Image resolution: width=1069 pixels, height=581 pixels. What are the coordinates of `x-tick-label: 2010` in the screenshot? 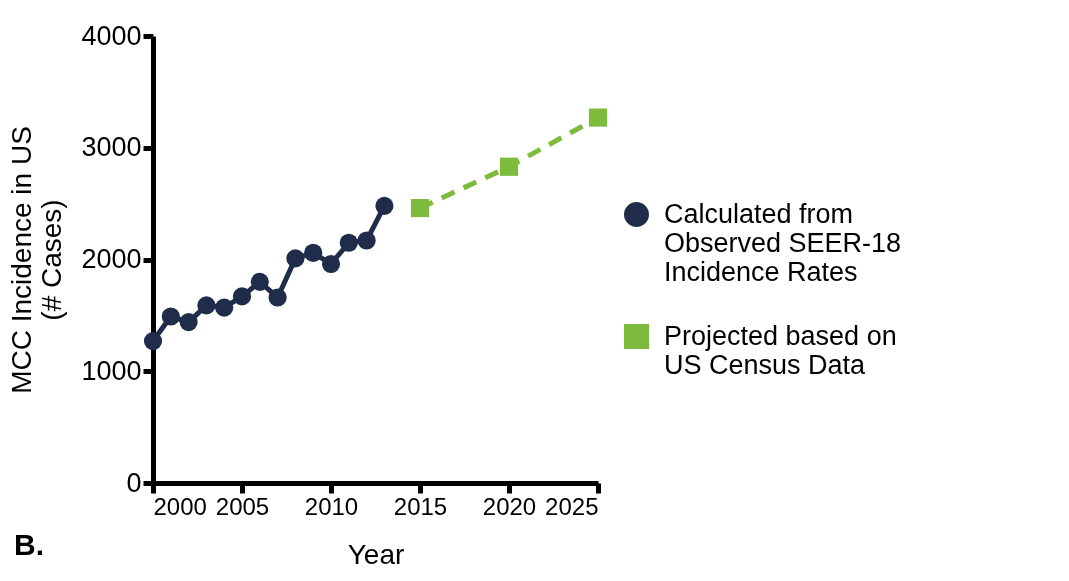 It's located at (331, 506).